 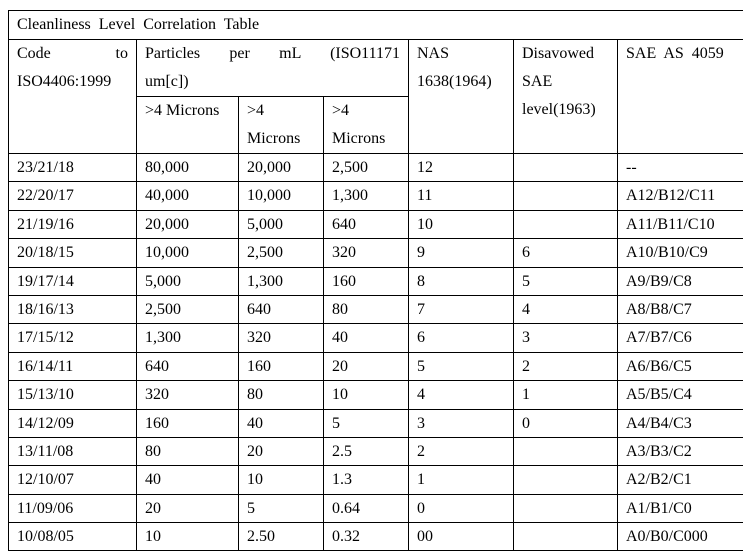 What do you see at coordinates (281, 253) in the screenshot?
I see `cell-particles-b: 2,500` at bounding box center [281, 253].